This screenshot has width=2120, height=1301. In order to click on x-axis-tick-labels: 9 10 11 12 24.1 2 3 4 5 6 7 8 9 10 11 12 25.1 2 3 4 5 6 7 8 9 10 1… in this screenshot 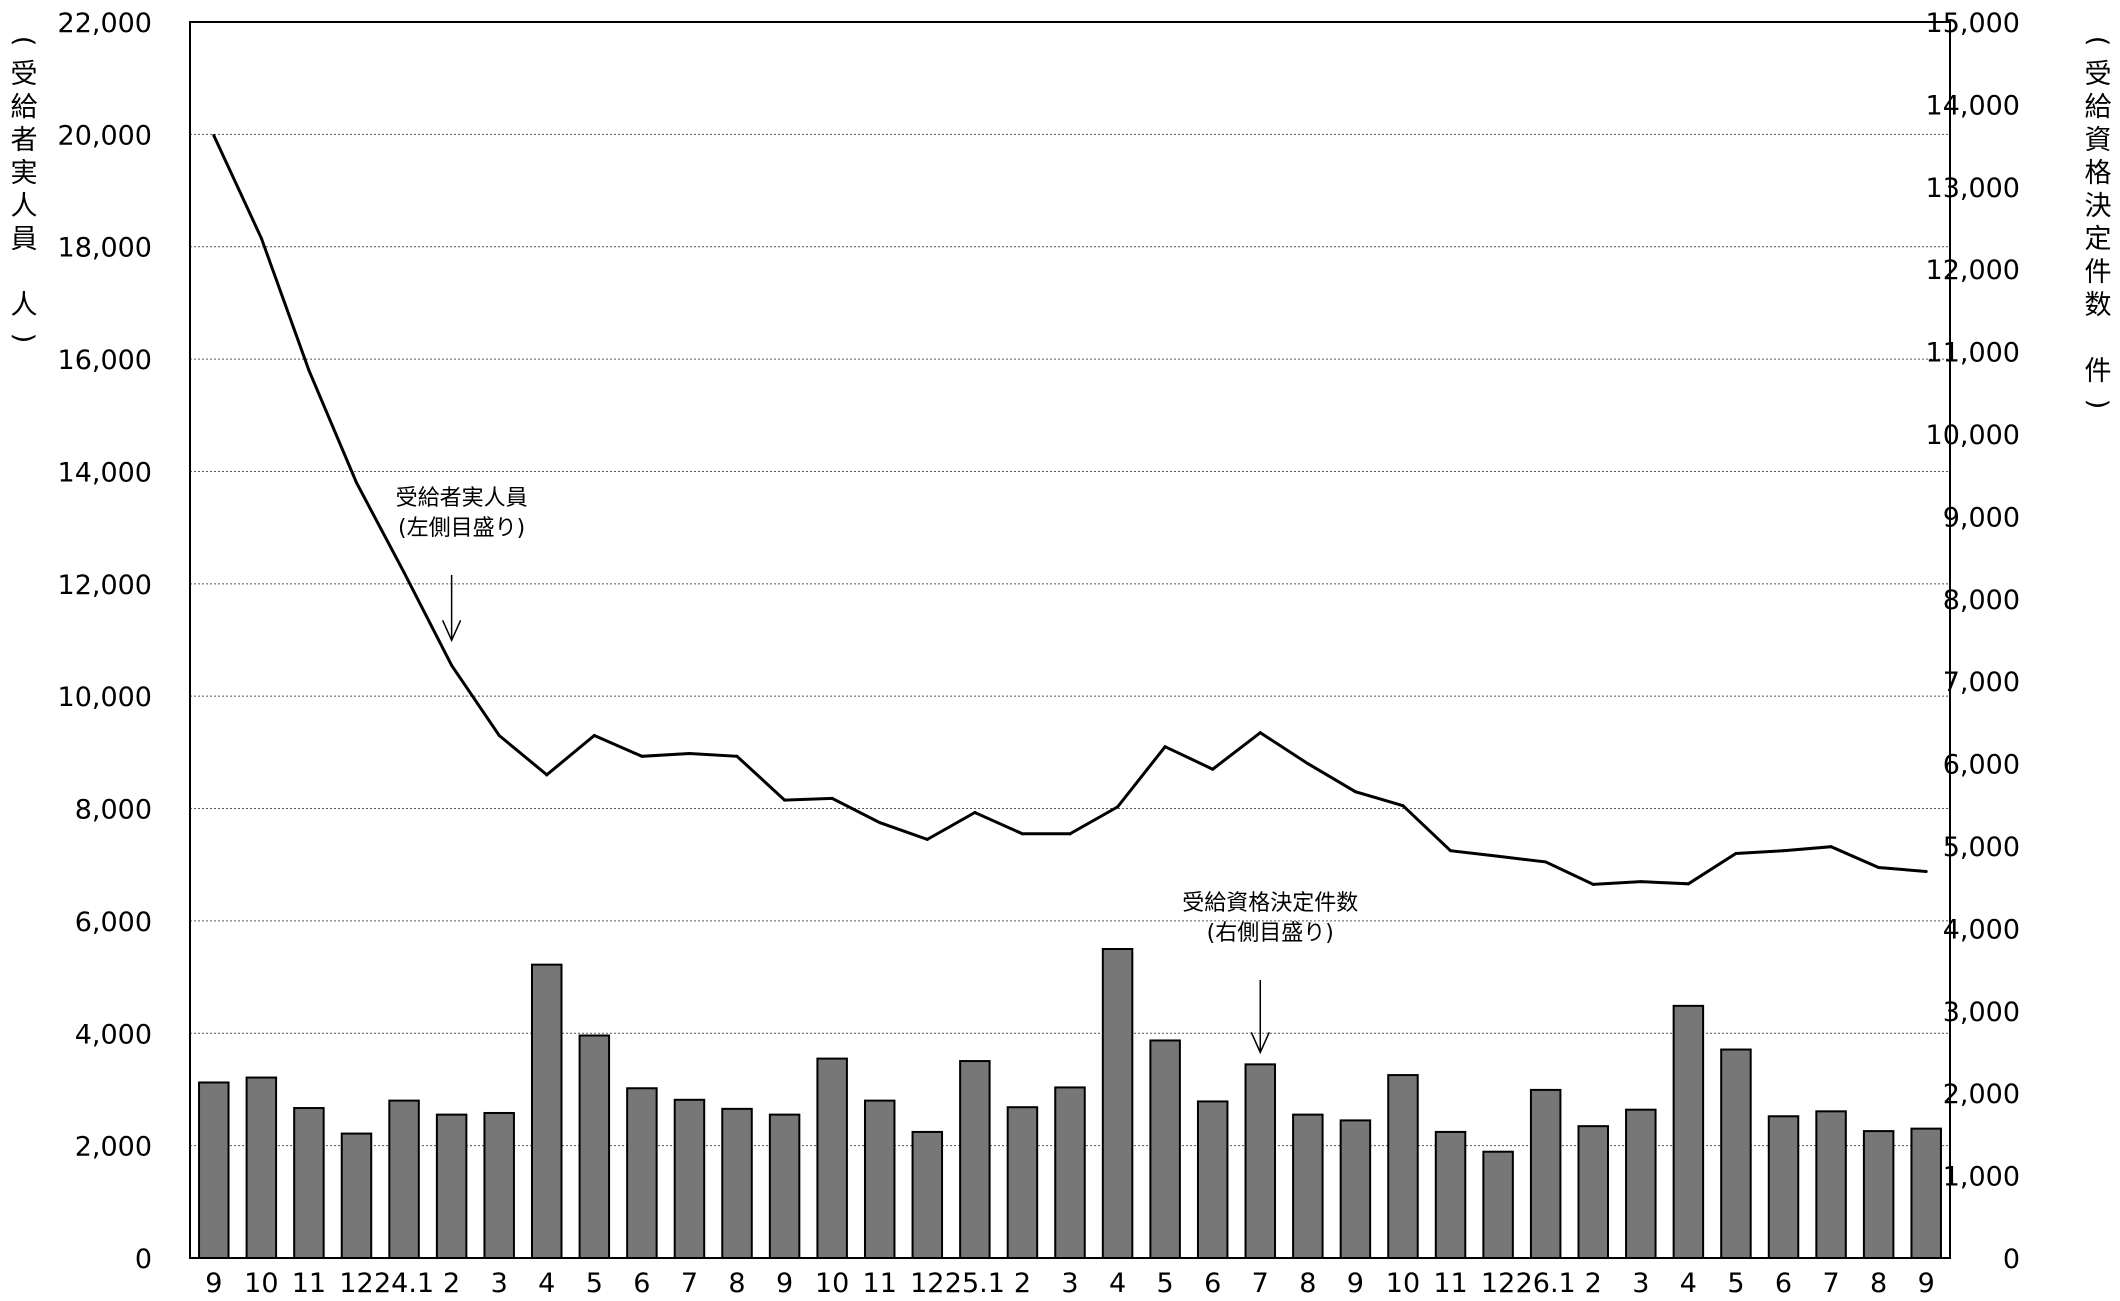, I will do `click(1070, 1283)`.